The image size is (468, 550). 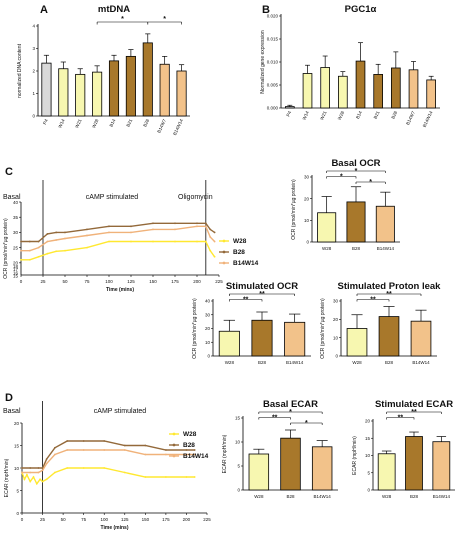 What do you see at coordinates (266, 10) in the screenshot?
I see `panel-label-b: B` at bounding box center [266, 10].